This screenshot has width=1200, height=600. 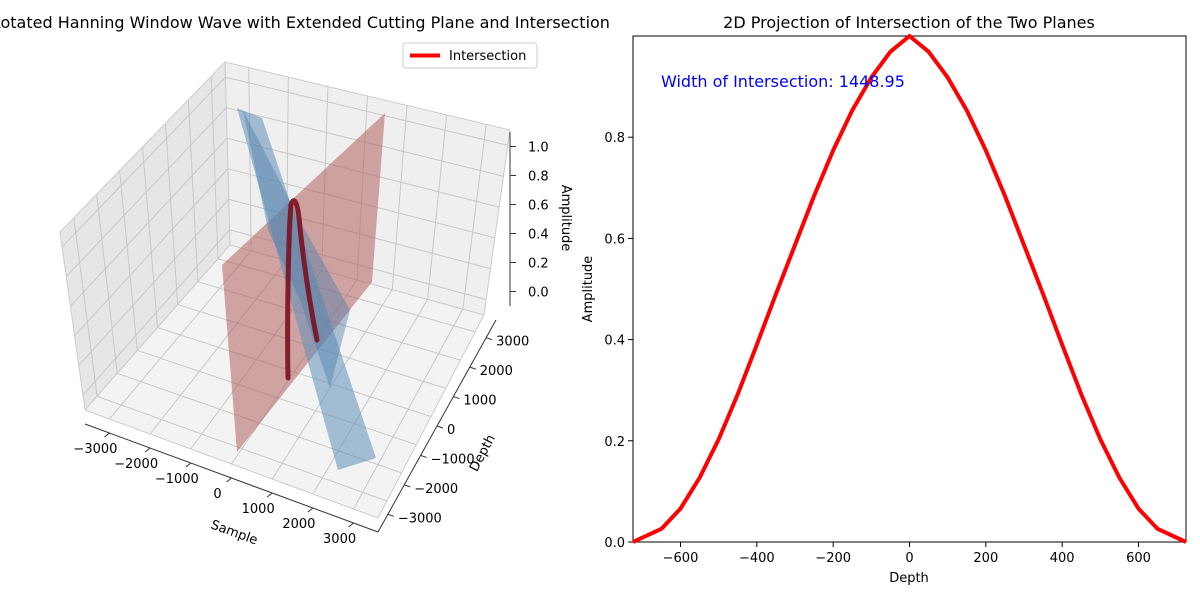 What do you see at coordinates (909, 558) in the screenshot?
I see `plot2d-xtick-label: 0` at bounding box center [909, 558].